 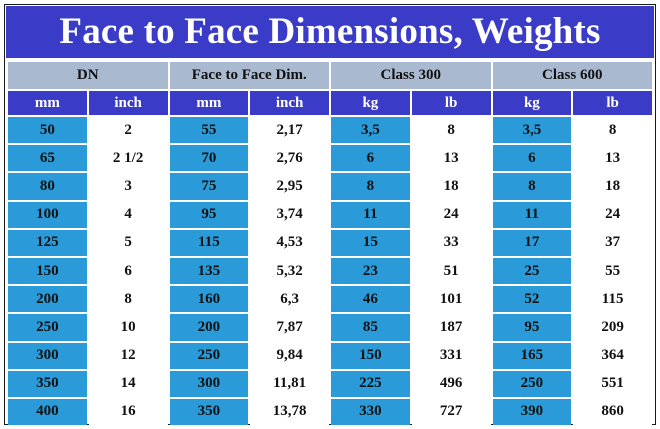 I want to click on table-cell: 400, so click(x=47, y=412).